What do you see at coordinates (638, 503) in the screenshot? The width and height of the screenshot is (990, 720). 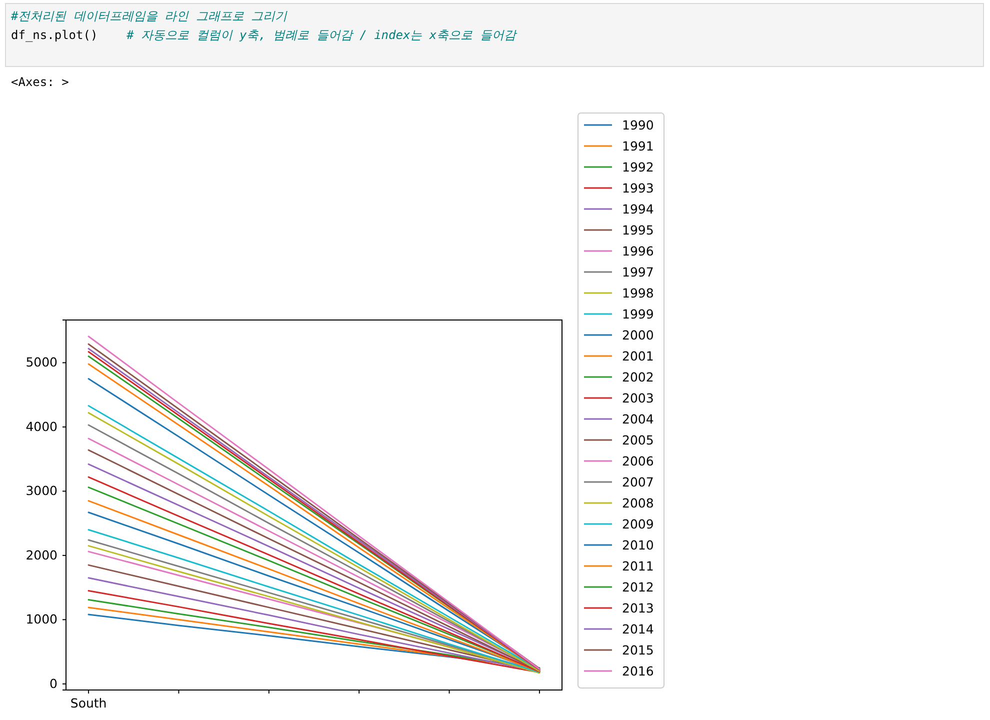 I see `legend-label: 2008` at bounding box center [638, 503].